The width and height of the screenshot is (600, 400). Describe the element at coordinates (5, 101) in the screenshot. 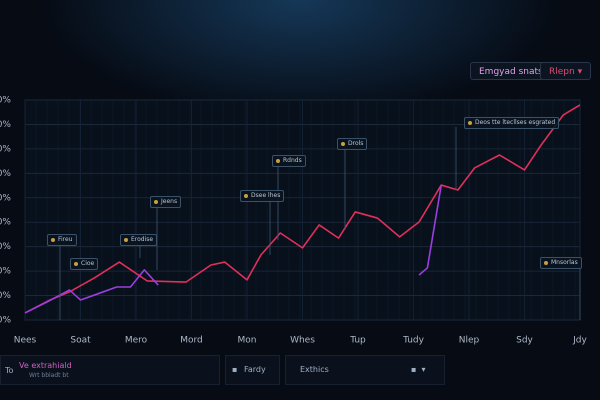

I see `y-tick-label: 90%` at that location.